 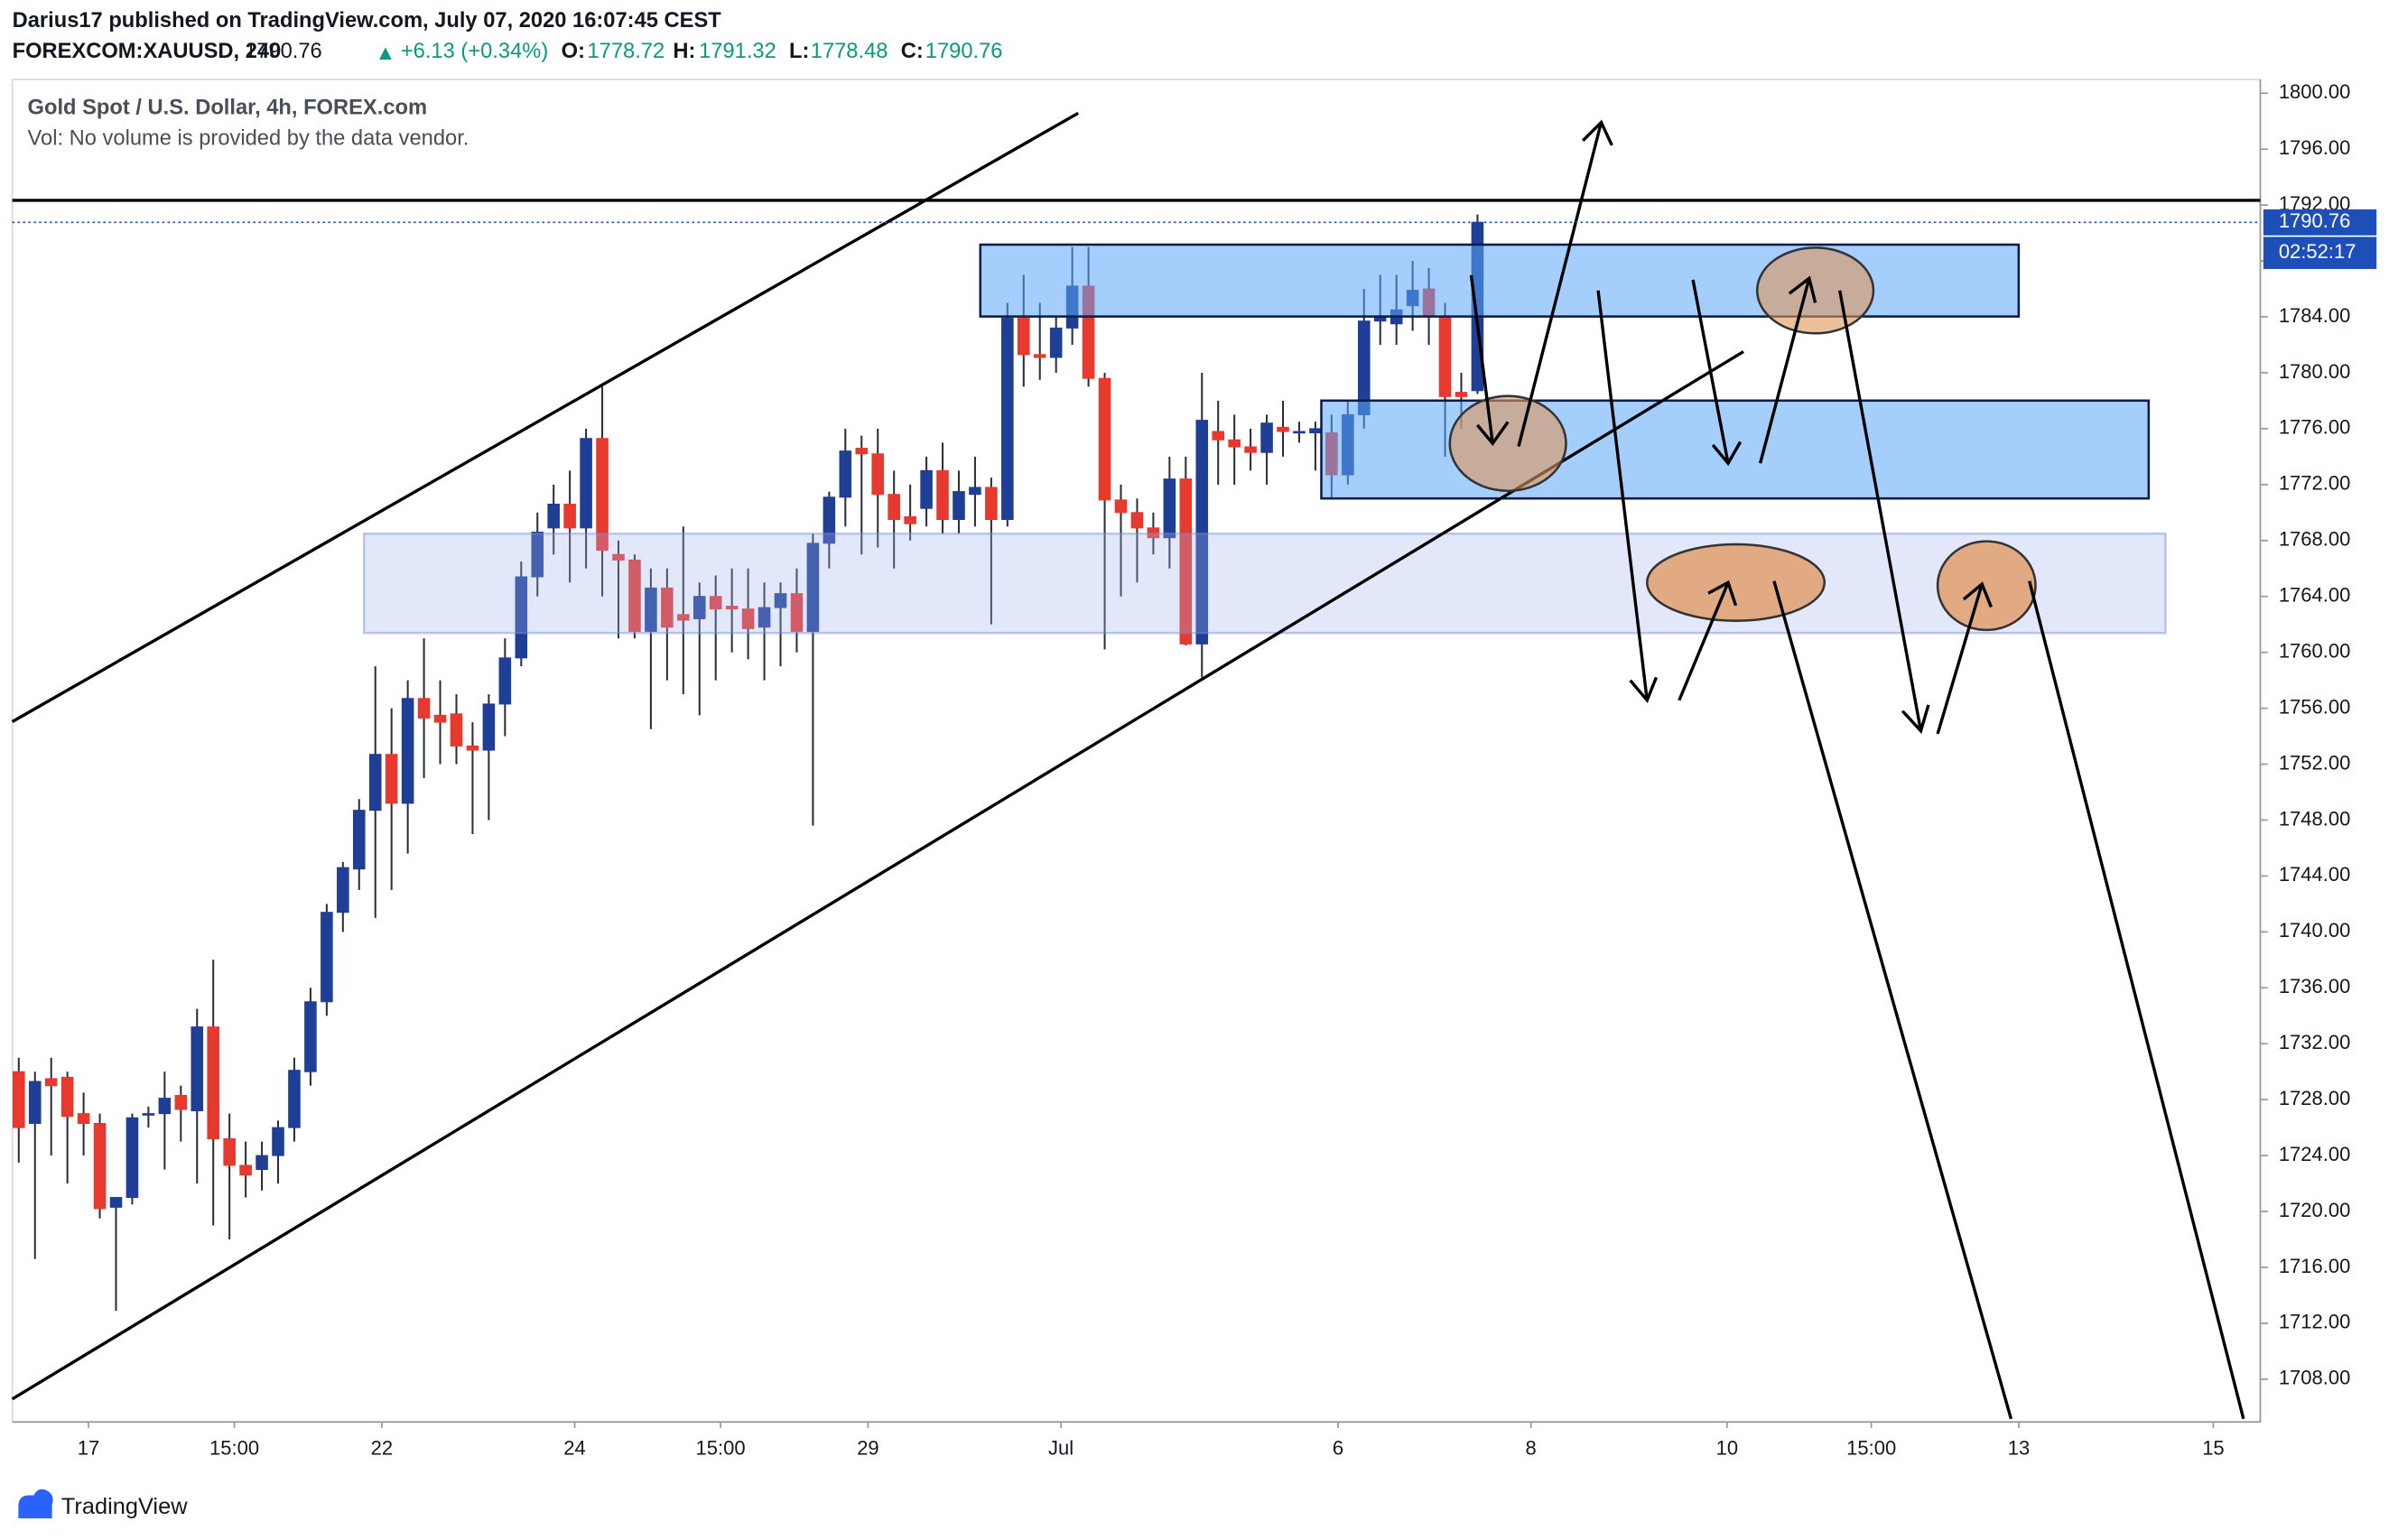 I want to click on last-price: 1790.76, so click(x=283, y=51).